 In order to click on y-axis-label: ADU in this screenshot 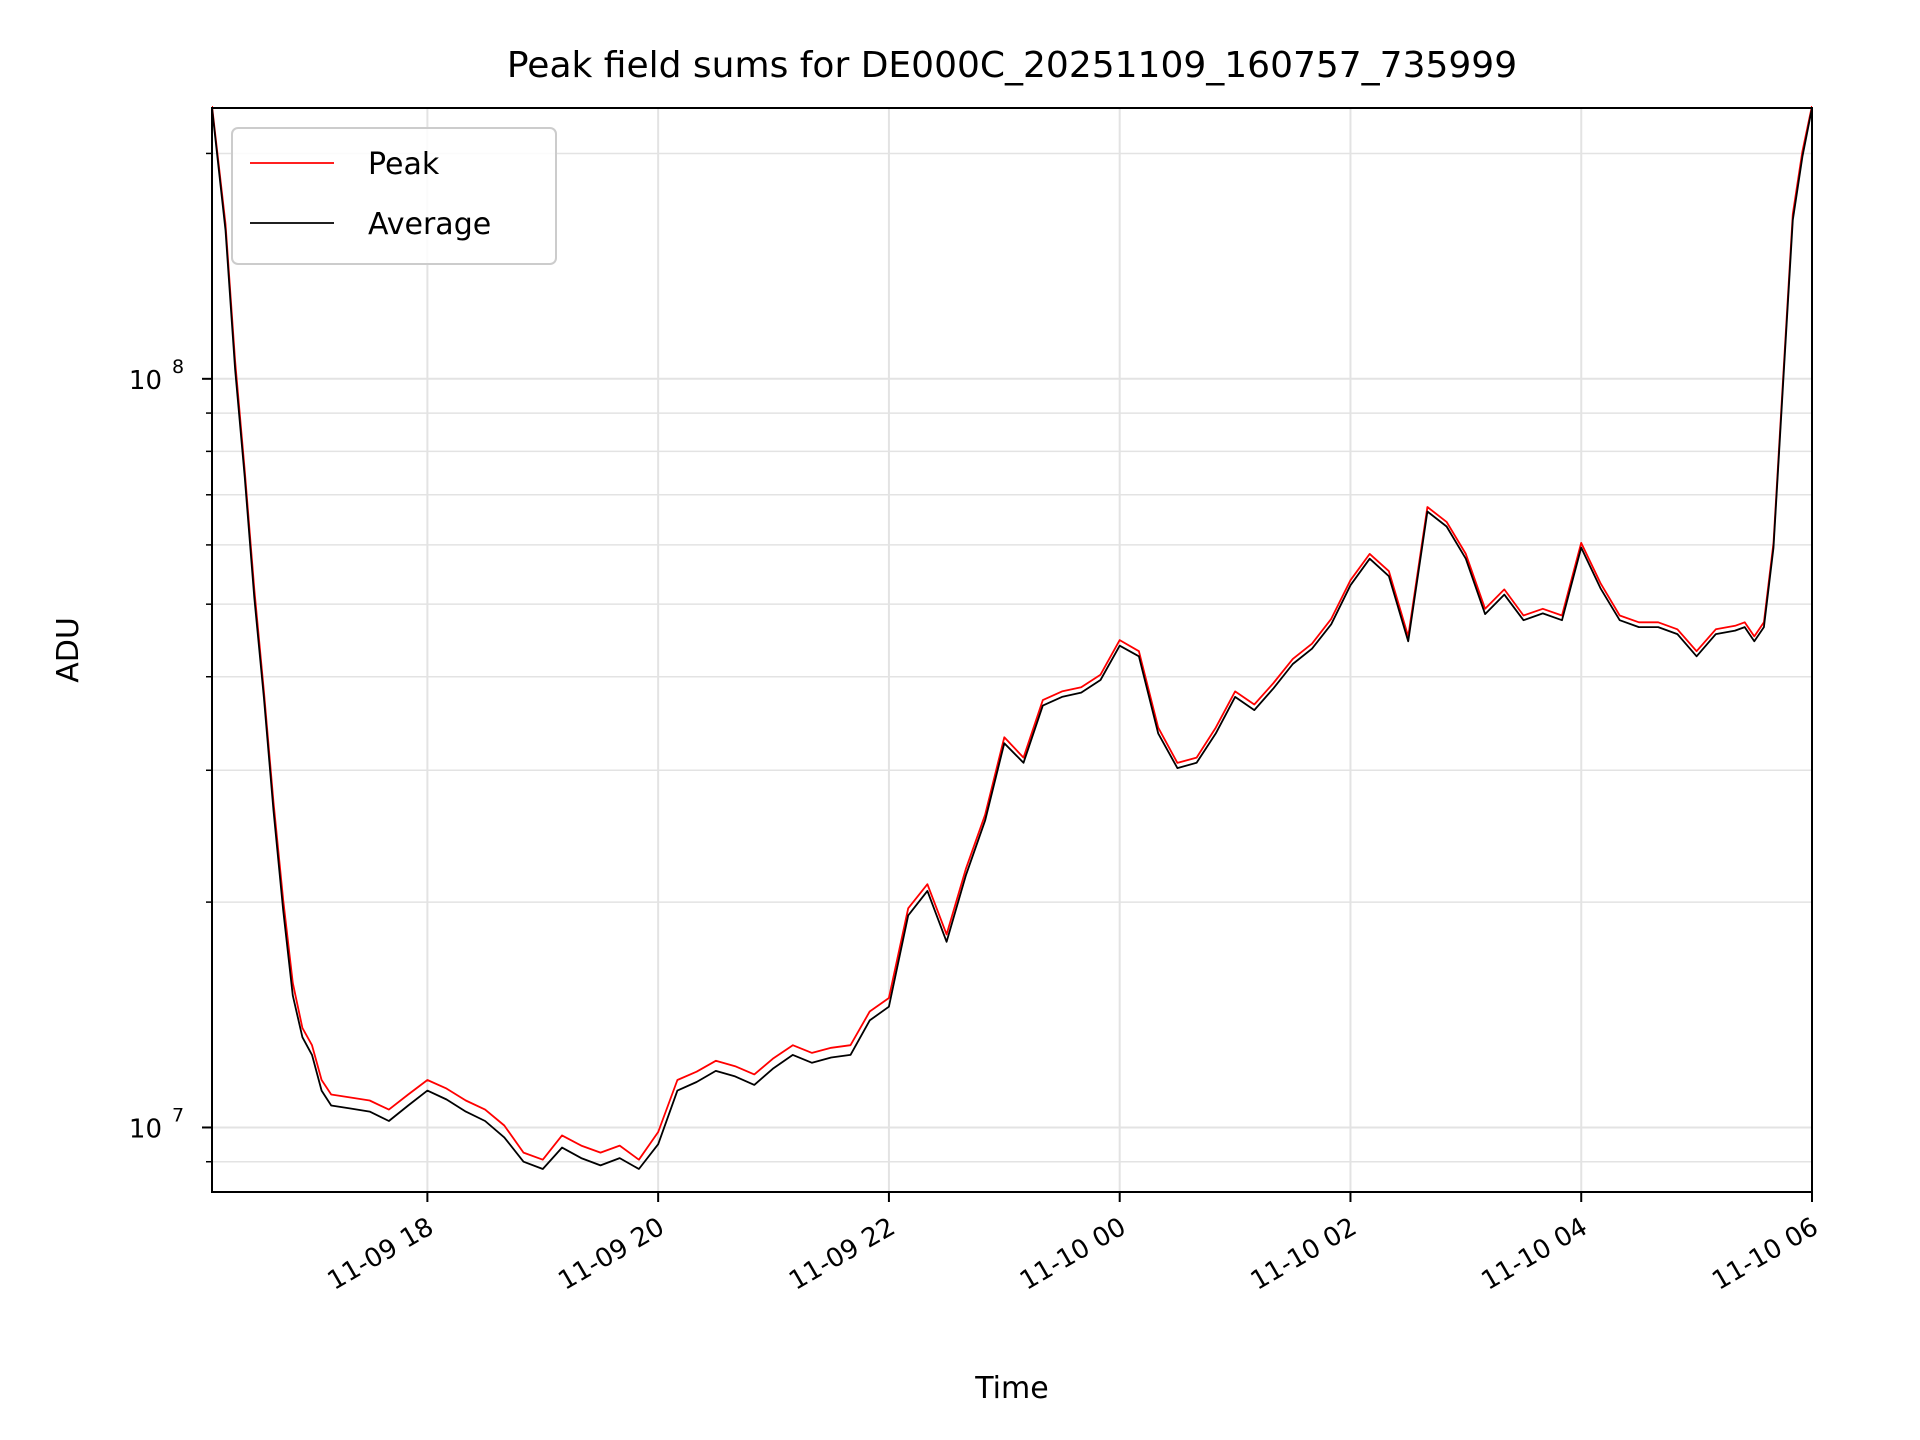, I will do `click(68, 650)`.